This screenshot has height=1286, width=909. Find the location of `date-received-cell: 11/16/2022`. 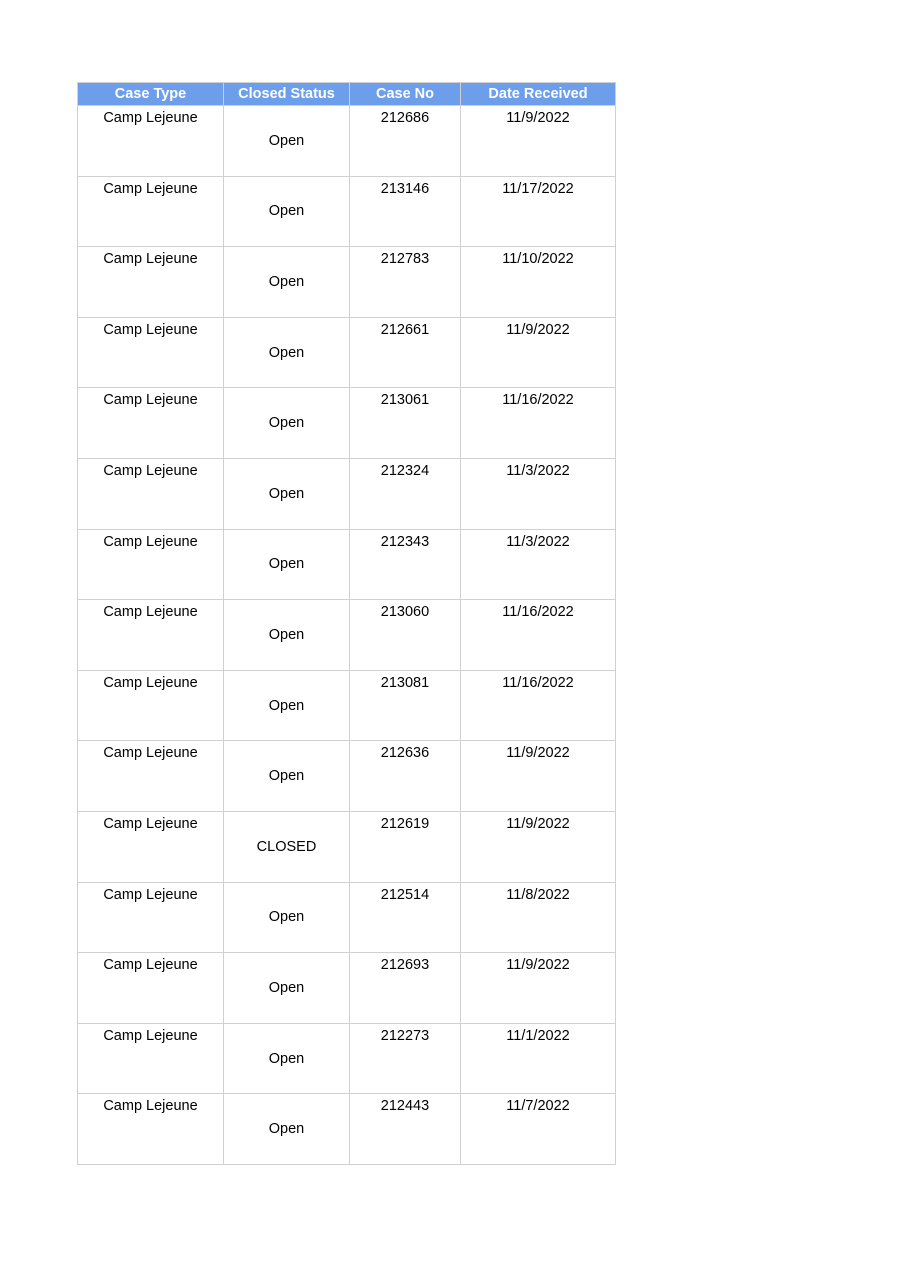

date-received-cell: 11/16/2022 is located at coordinates (538, 705).